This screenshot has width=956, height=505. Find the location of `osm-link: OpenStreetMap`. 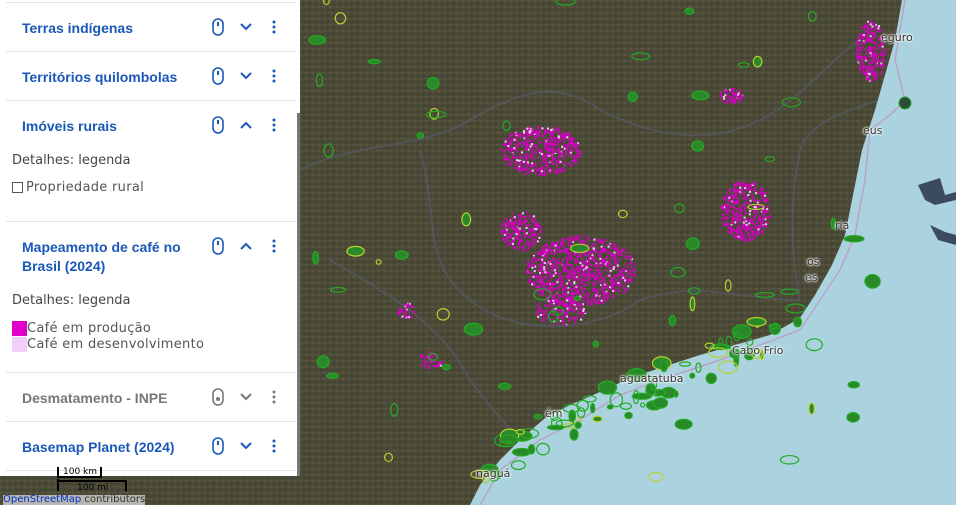

osm-link: OpenStreetMap is located at coordinates (42, 499).